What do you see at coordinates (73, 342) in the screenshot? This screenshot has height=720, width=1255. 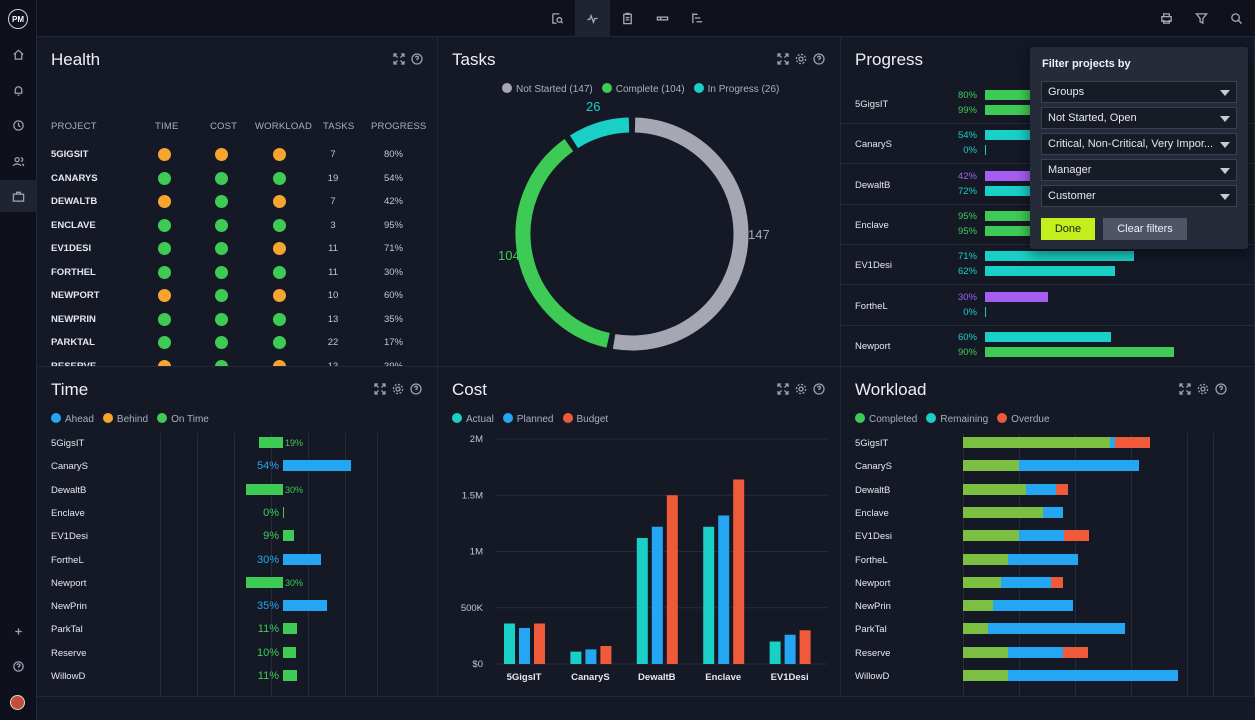 I see `project-name: PARKTAL` at bounding box center [73, 342].